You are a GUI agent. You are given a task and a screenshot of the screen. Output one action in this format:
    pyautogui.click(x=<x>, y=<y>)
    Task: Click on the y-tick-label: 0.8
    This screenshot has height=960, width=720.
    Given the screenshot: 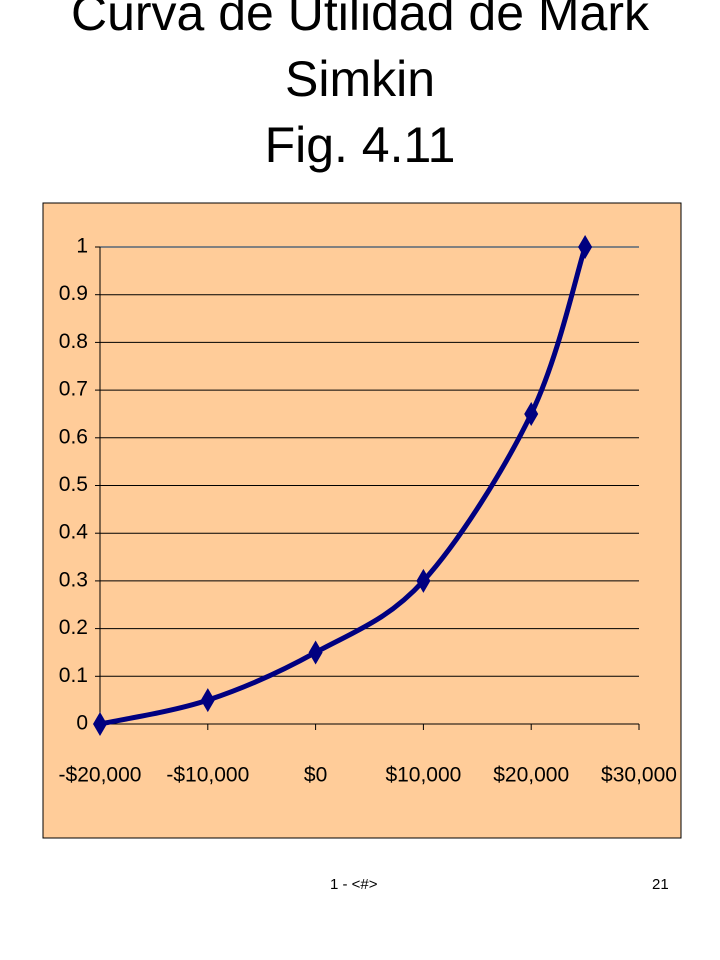 What is the action you would take?
    pyautogui.click(x=73, y=341)
    